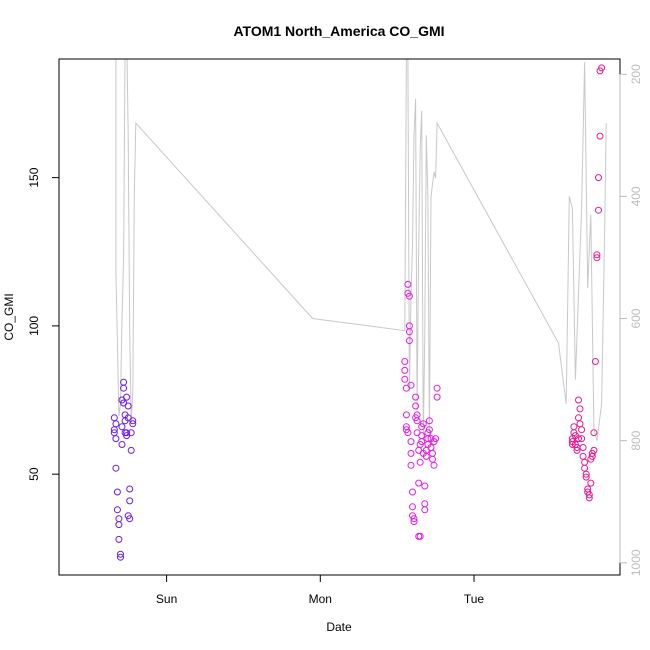 This screenshot has height=650, width=650. Describe the element at coordinates (166, 599) in the screenshot. I see `x-tick-label: Sun` at that location.